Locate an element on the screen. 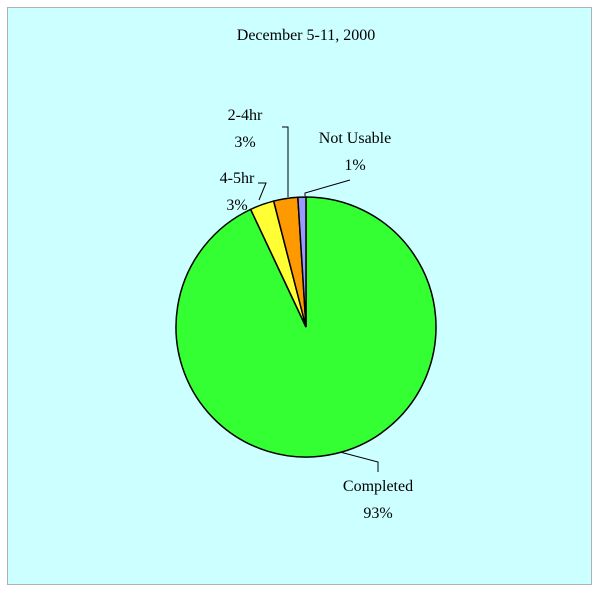 This screenshot has height=593, width=600. slice-label: Not Usable is located at coordinates (355, 138).